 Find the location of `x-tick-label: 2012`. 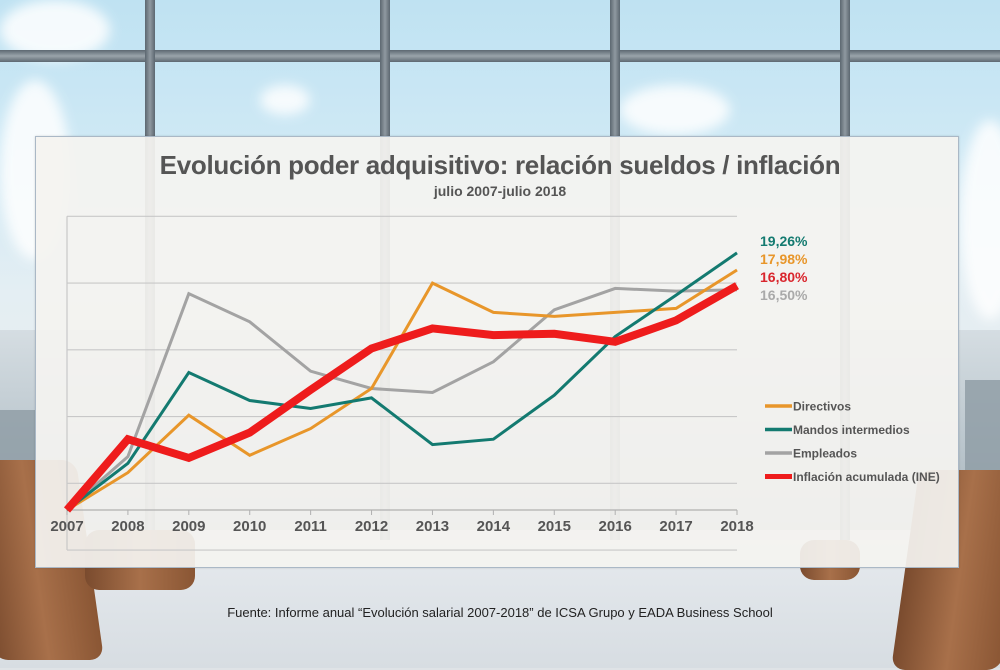

x-tick-label: 2012 is located at coordinates (371, 526).